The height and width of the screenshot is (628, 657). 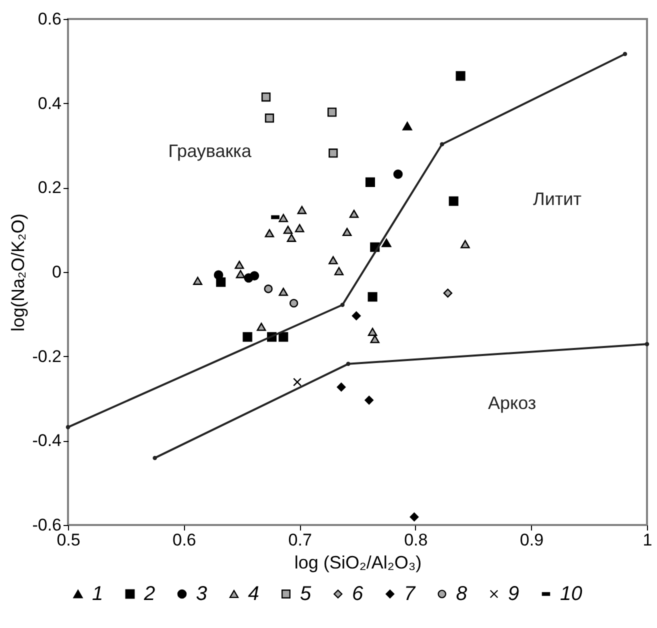 I want to click on annotation: Литит, so click(x=557, y=199).